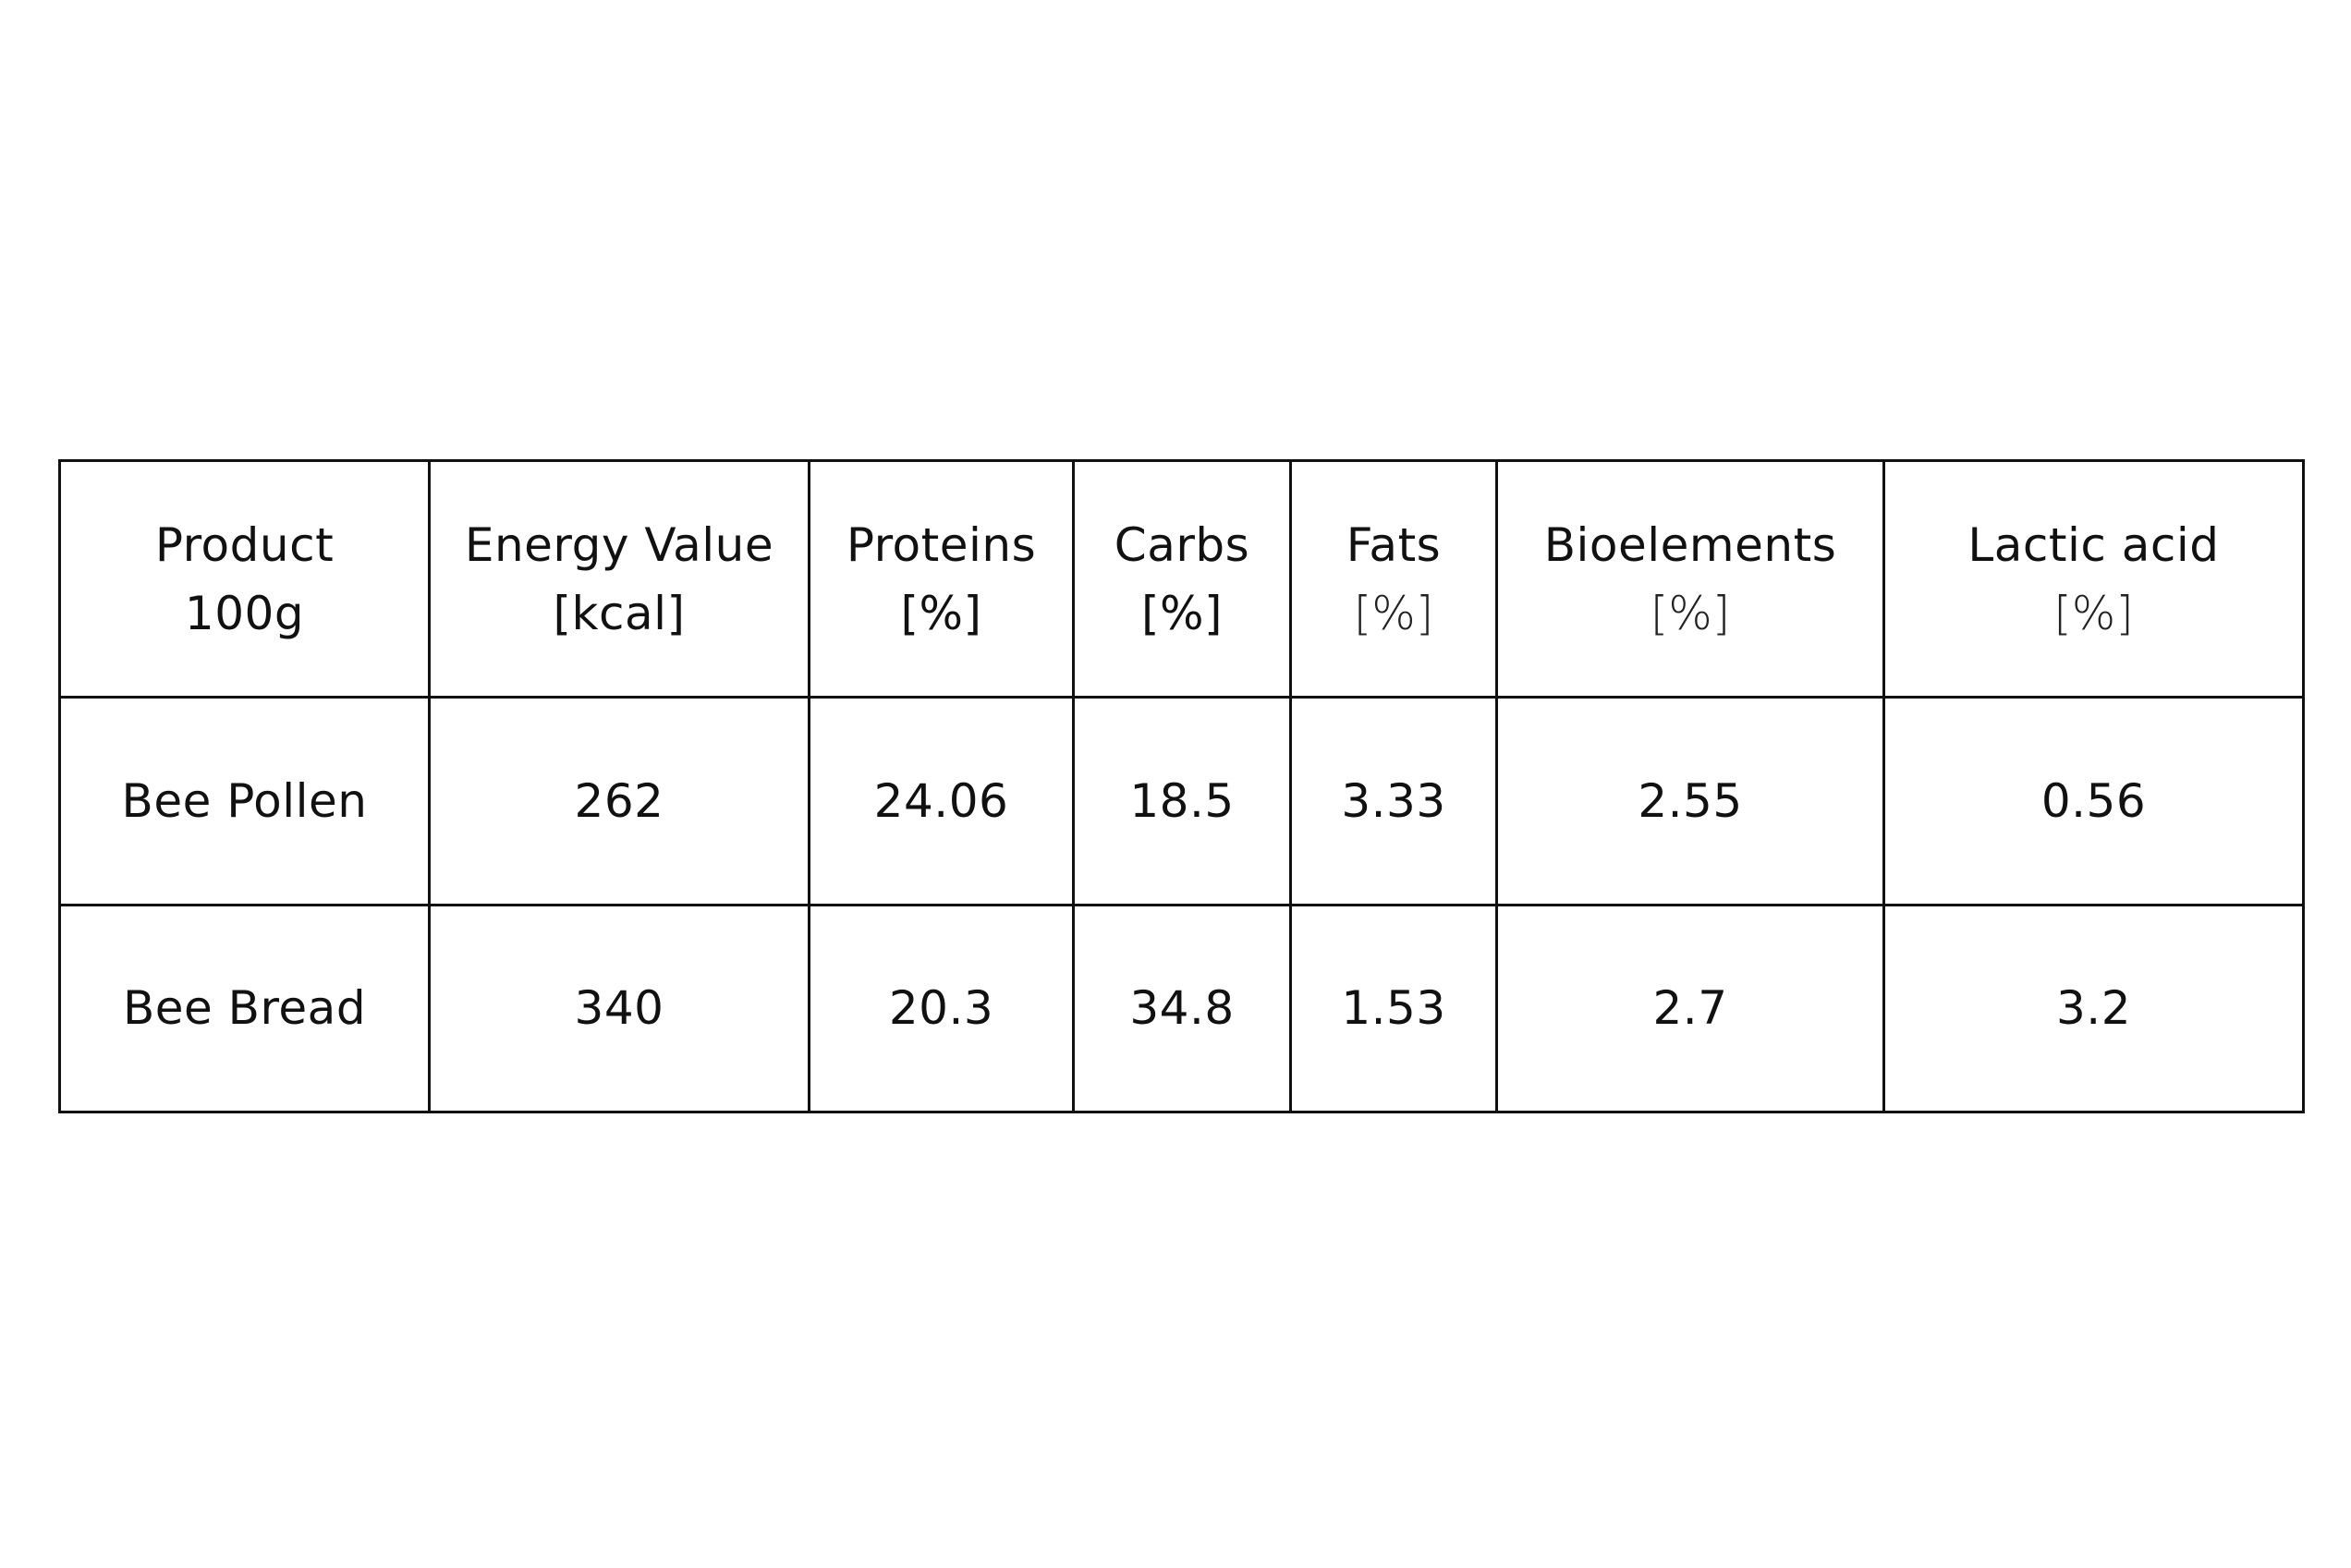 This screenshot has height=1568, width=2351. Describe the element at coordinates (1394, 801) in the screenshot. I see `cell-fats: 3.33` at that location.